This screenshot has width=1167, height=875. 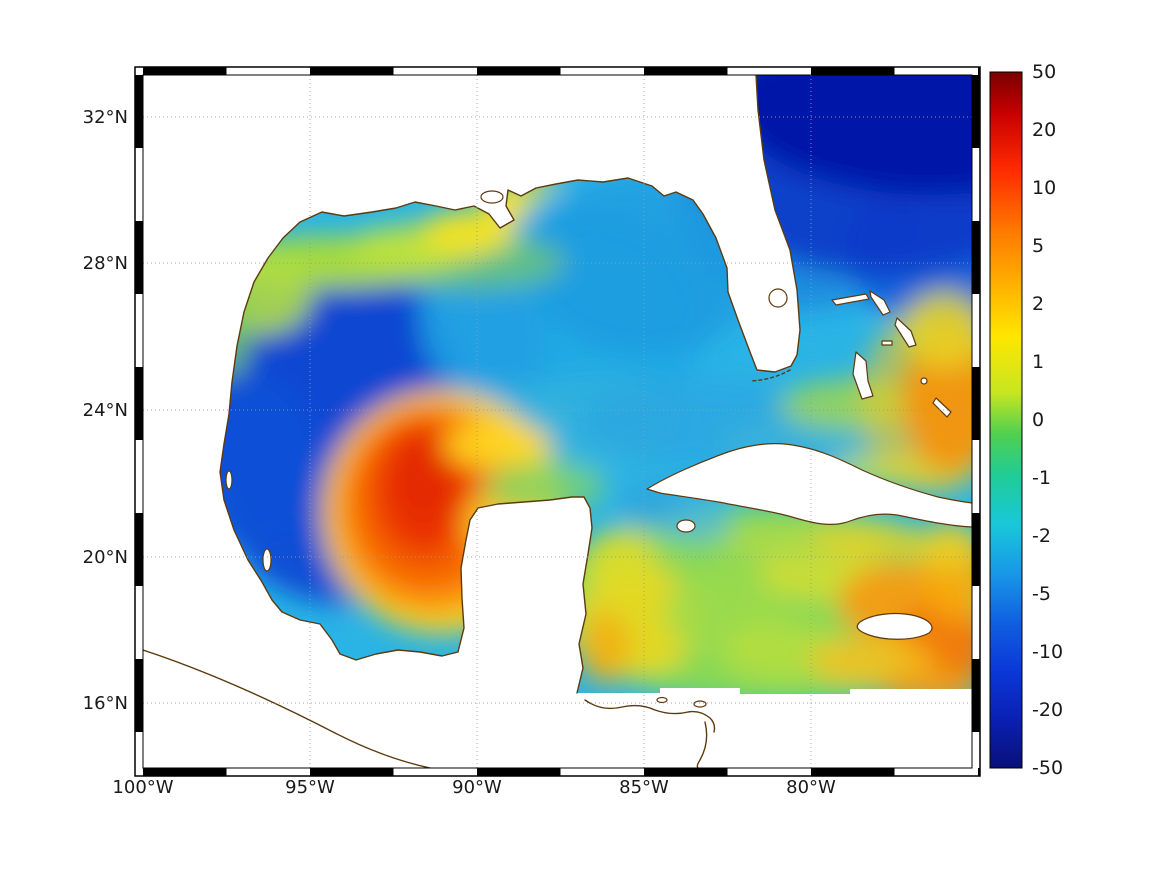 What do you see at coordinates (287, 708) in the screenshot?
I see `coastline-pacific` at bounding box center [287, 708].